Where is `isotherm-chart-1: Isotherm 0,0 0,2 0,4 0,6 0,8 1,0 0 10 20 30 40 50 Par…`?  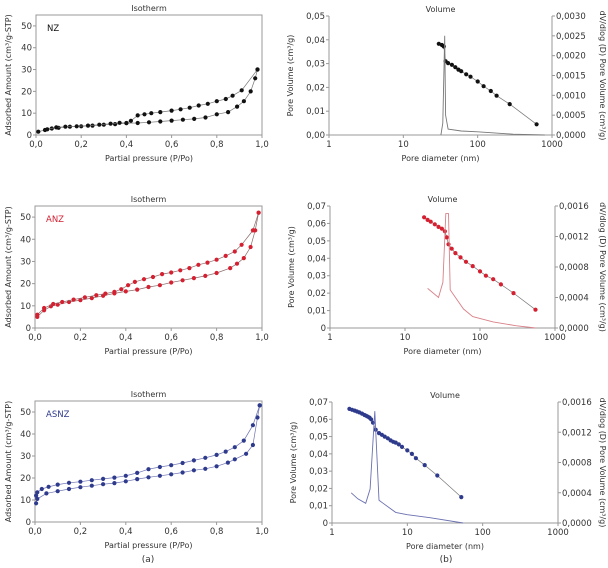 isotherm-chart-1: Isotherm 0,0 0,2 0,4 0,6 0,8 1,0 0 10 20 30 40 50 Par… is located at coordinates (136, 83).